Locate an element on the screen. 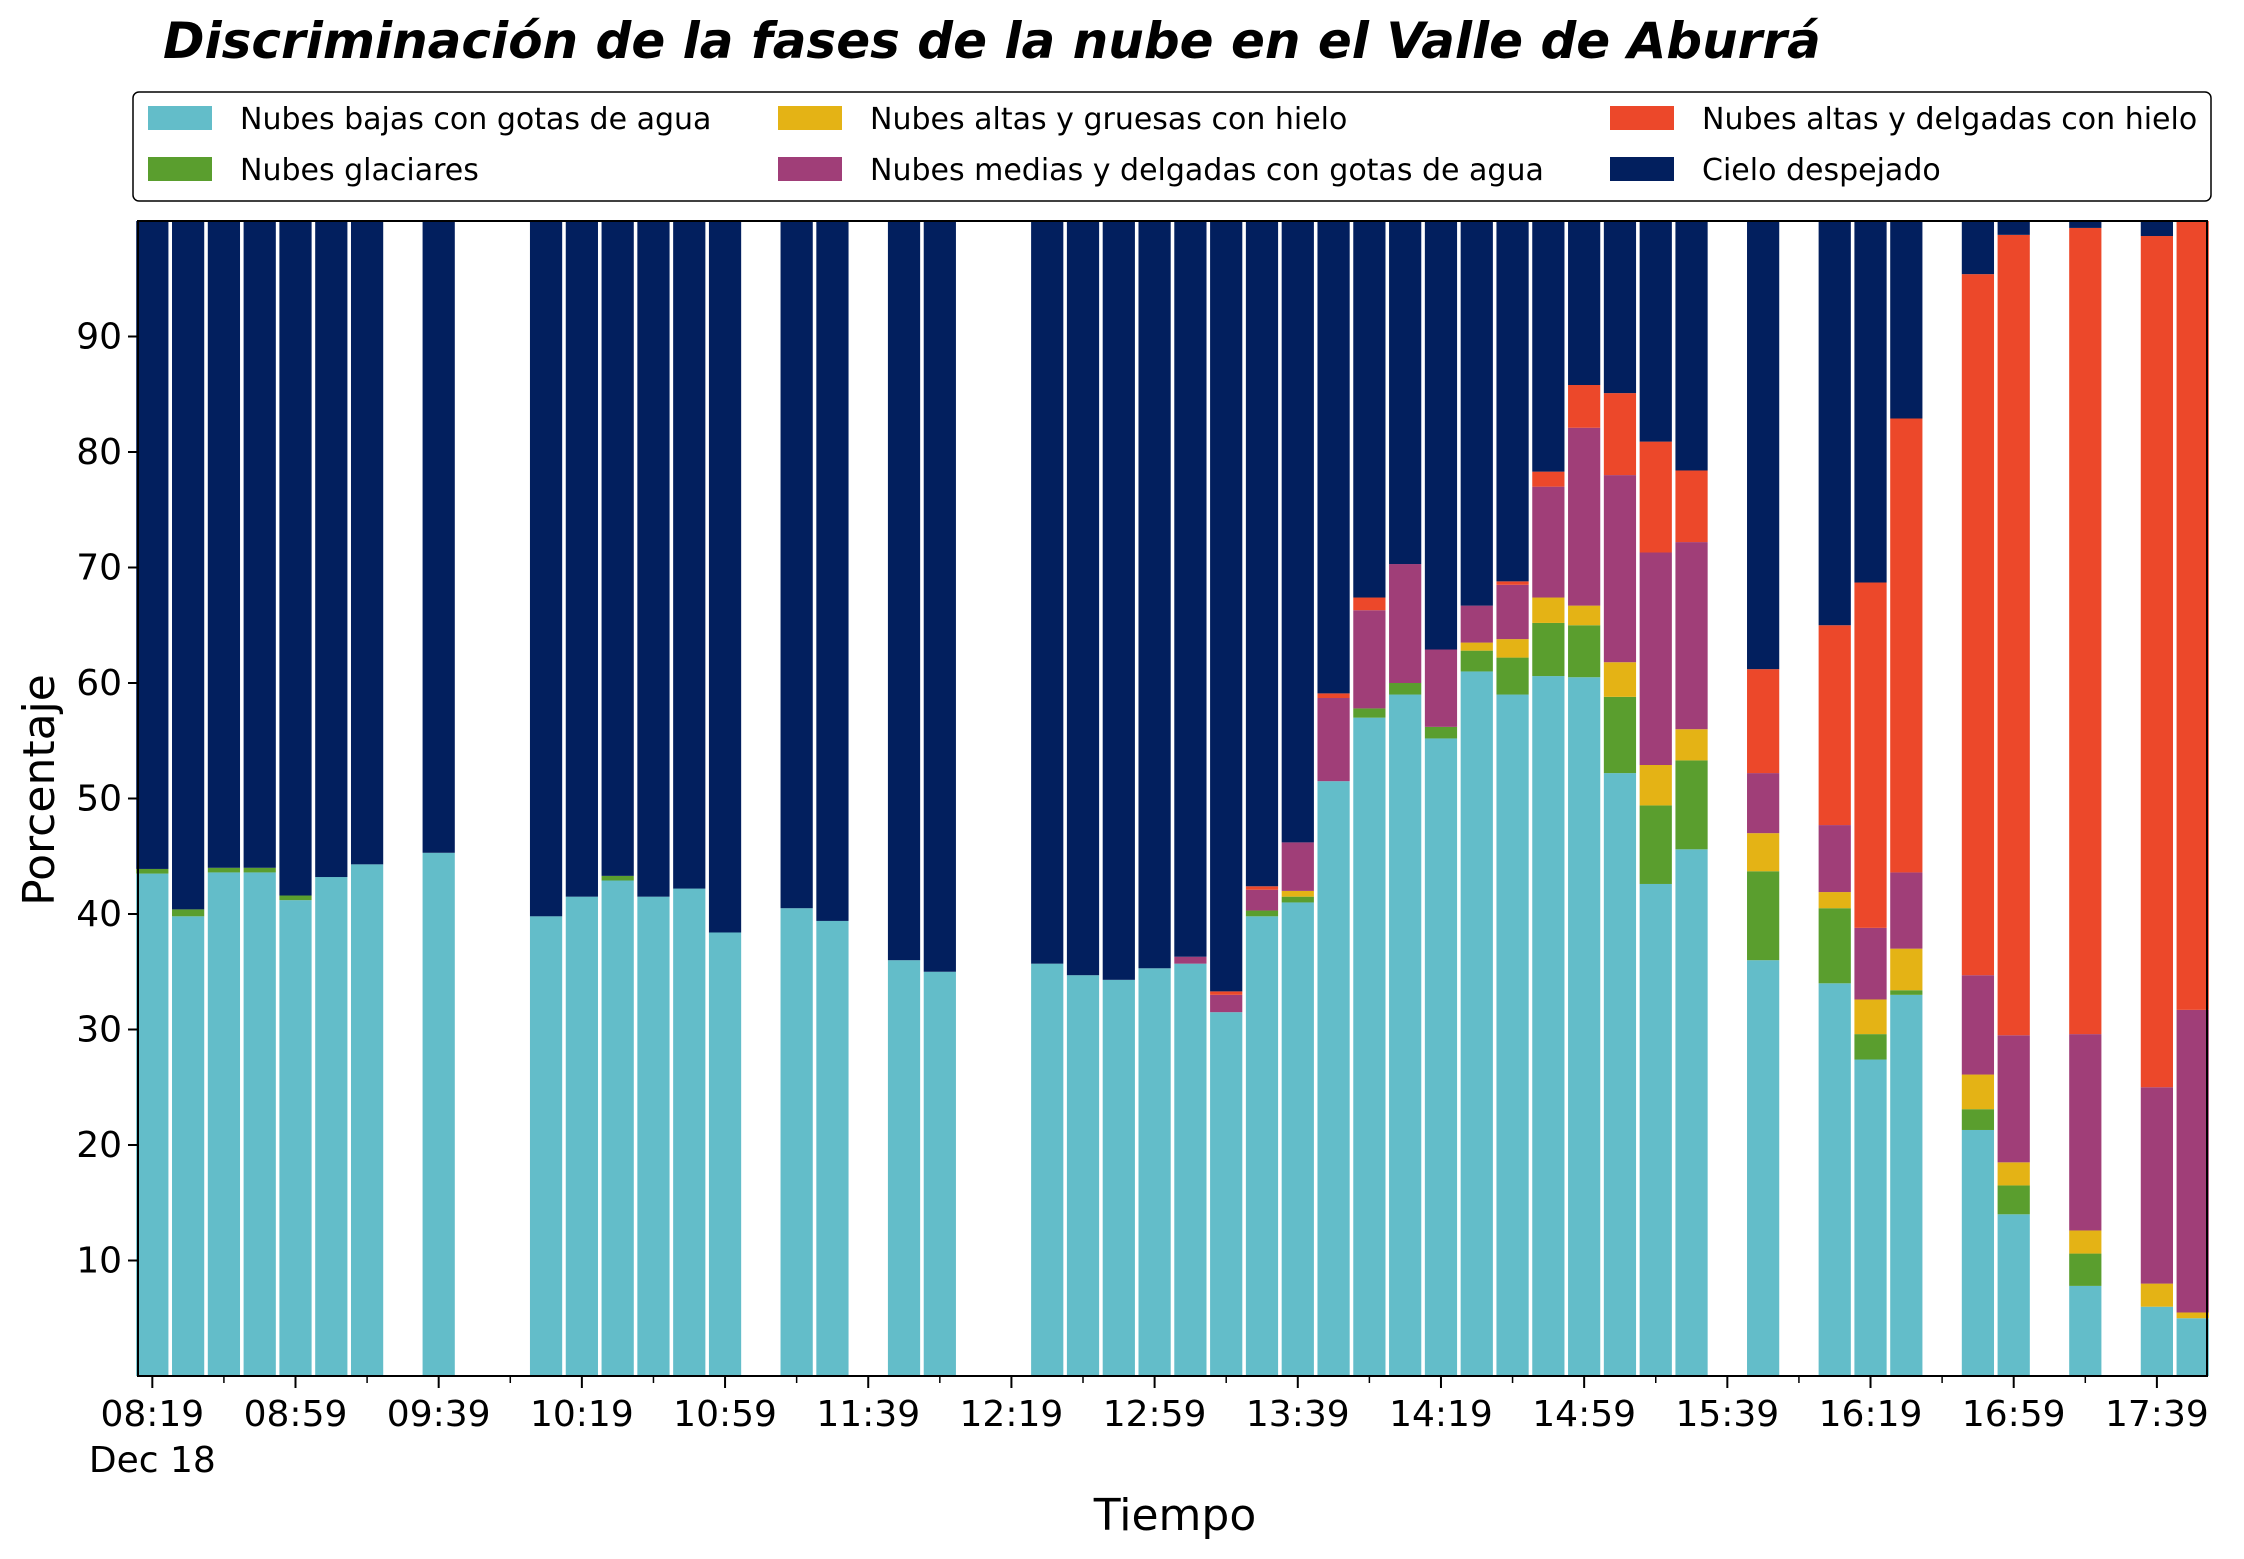 This screenshot has width=2244, height=1559. bar-segment-1-15:49 is located at coordinates (1763, 1168).